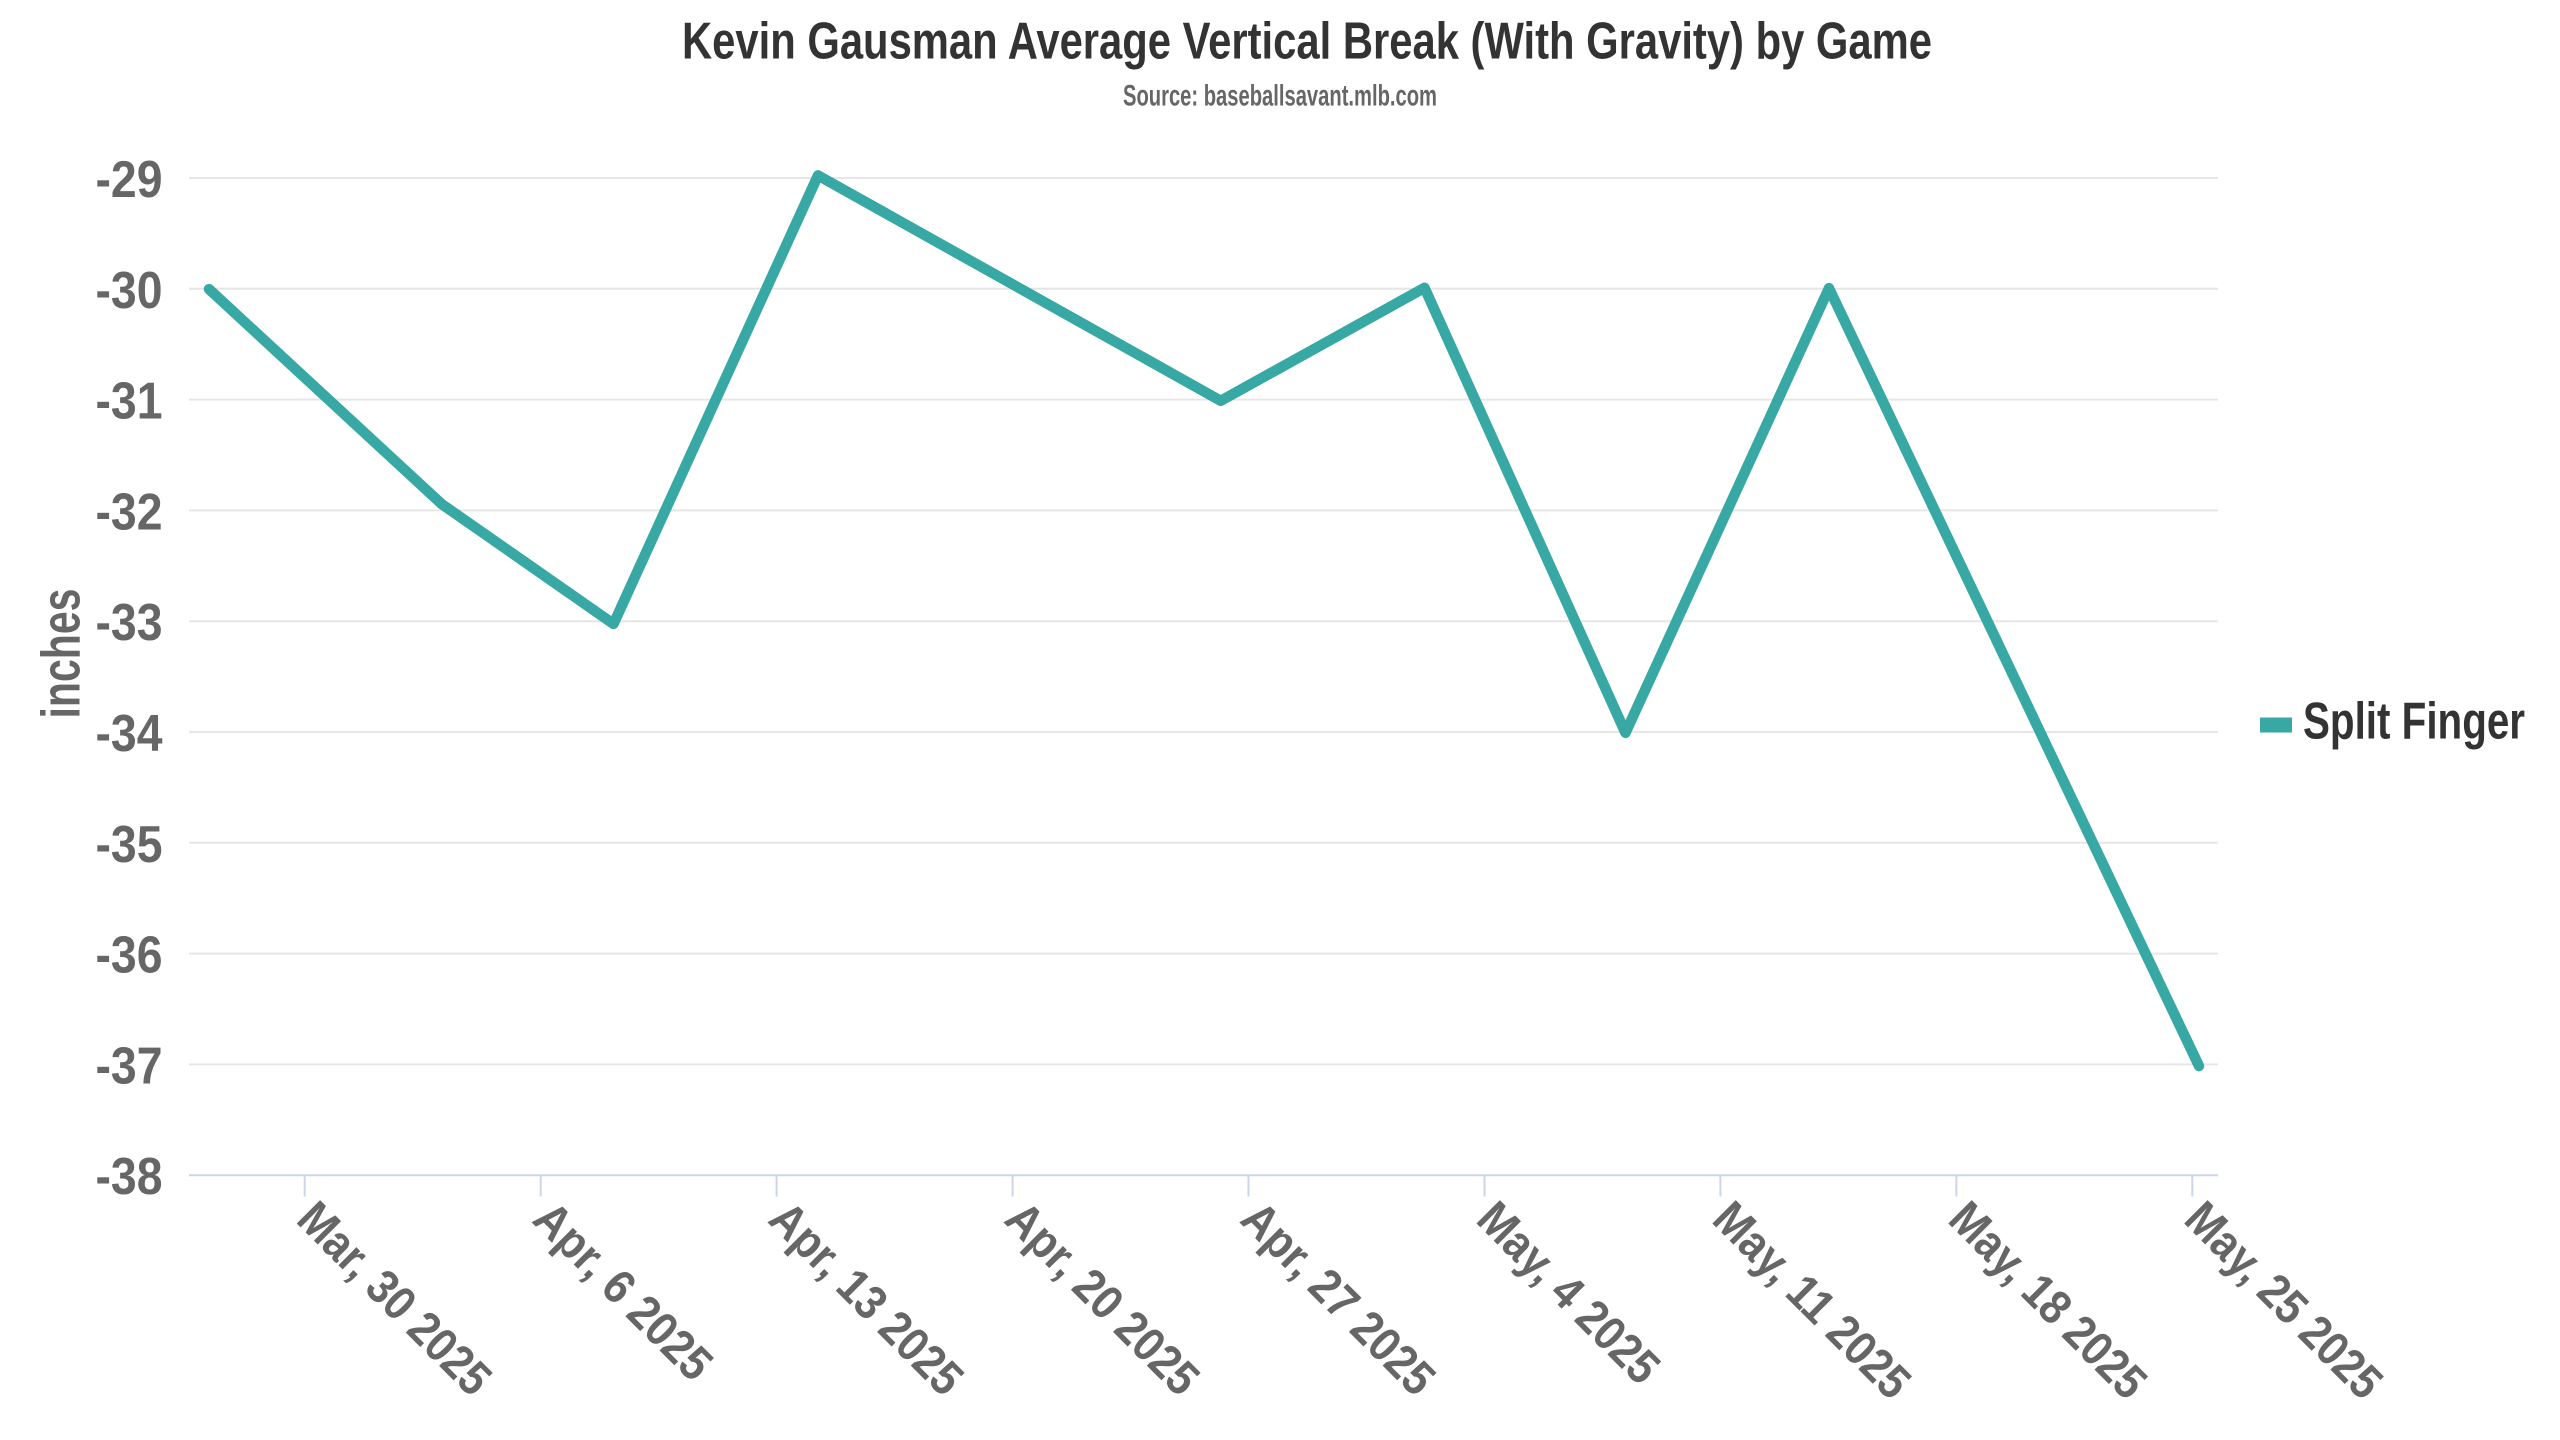  Describe the element at coordinates (129, 402) in the screenshot. I see `svg-text: -31` at that location.